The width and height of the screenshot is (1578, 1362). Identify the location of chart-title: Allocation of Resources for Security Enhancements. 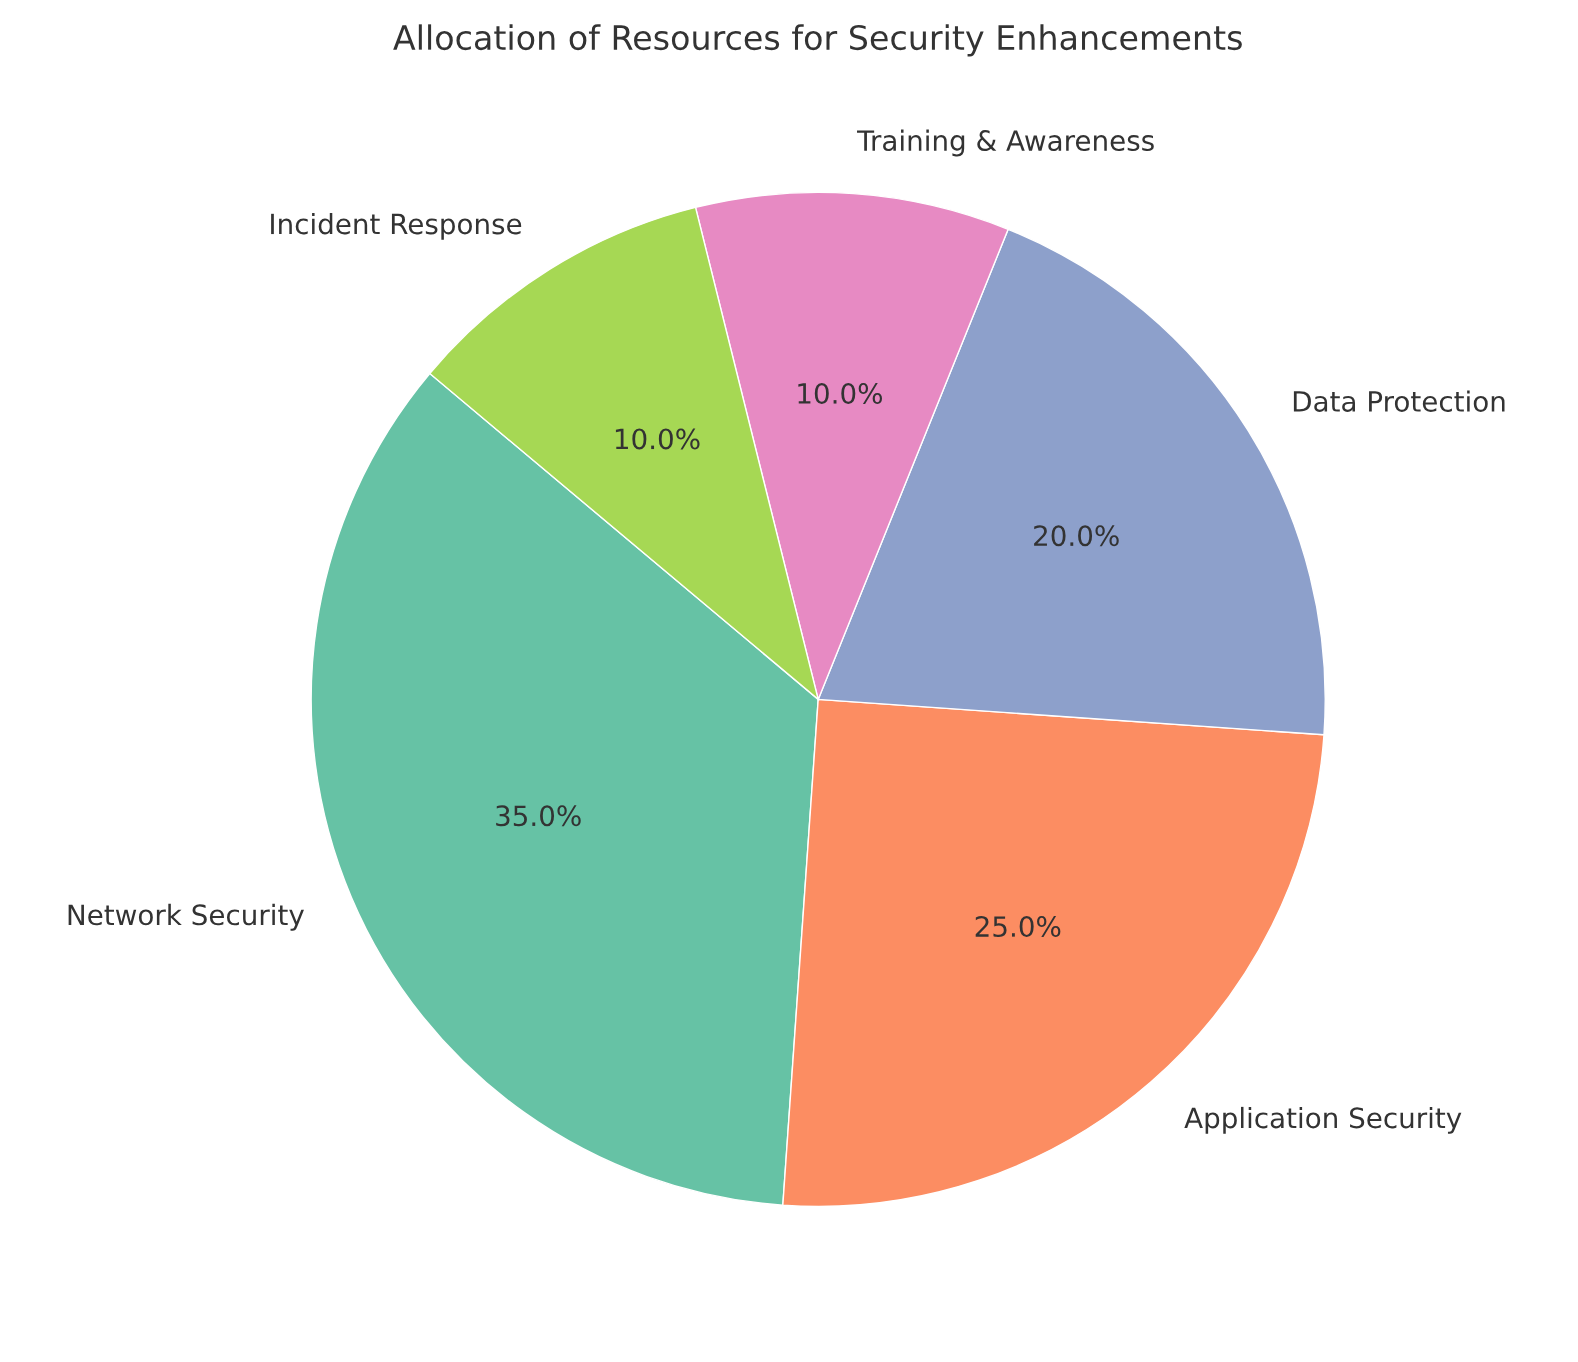
(817, 40).